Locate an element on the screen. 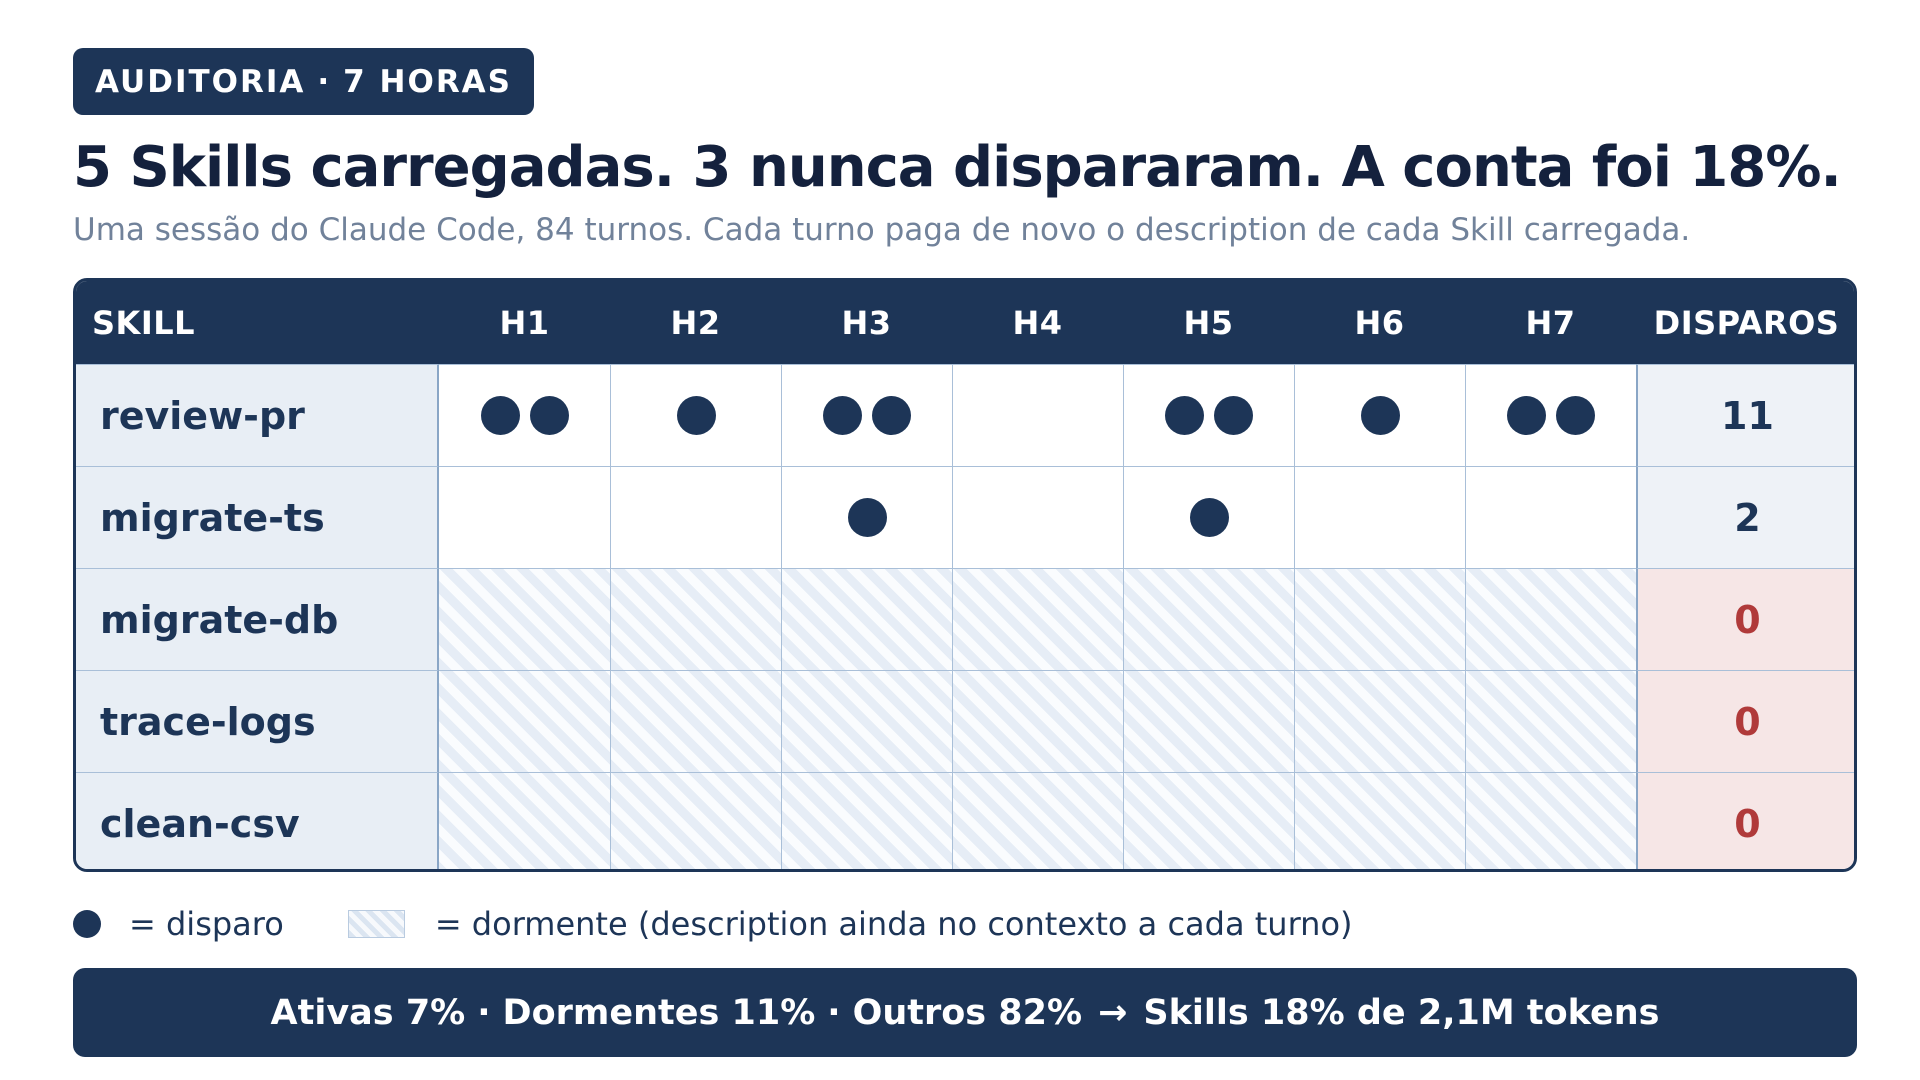 The width and height of the screenshot is (1920, 1080). summary-dormentes: Dormentes 11% is located at coordinates (659, 1012).